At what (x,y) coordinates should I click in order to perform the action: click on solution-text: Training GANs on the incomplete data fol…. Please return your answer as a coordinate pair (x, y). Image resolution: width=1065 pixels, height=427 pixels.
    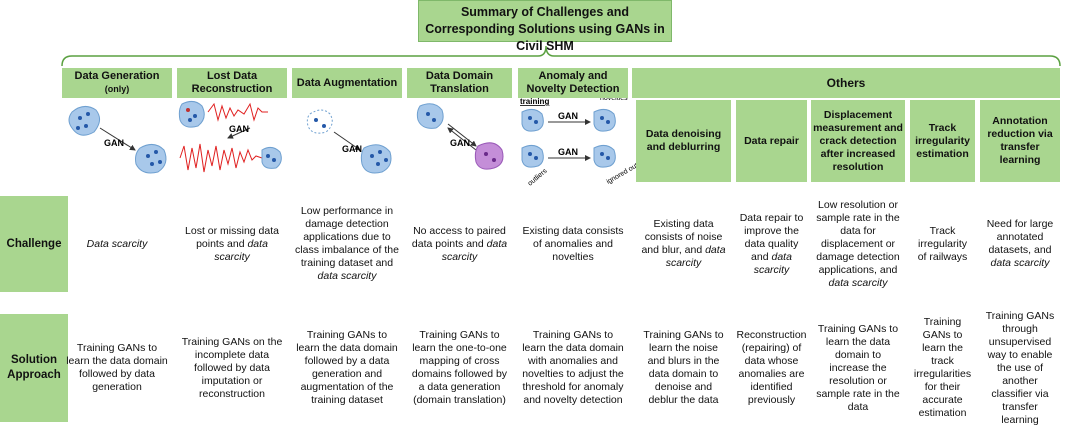
    Looking at the image, I should click on (232, 367).